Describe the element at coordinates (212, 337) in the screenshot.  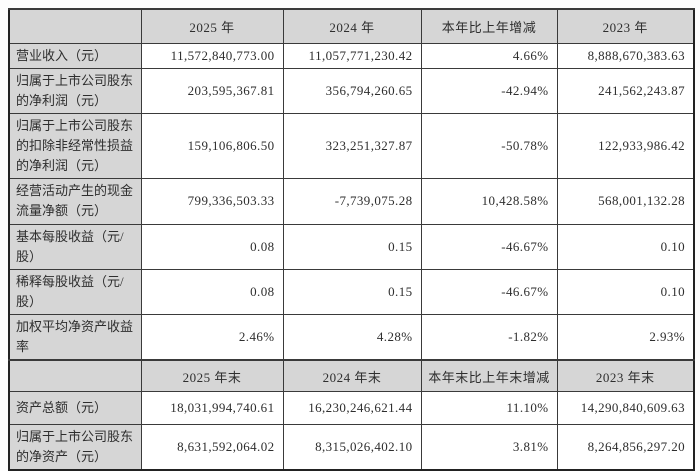
I see `cell-2025: 2.46%` at that location.